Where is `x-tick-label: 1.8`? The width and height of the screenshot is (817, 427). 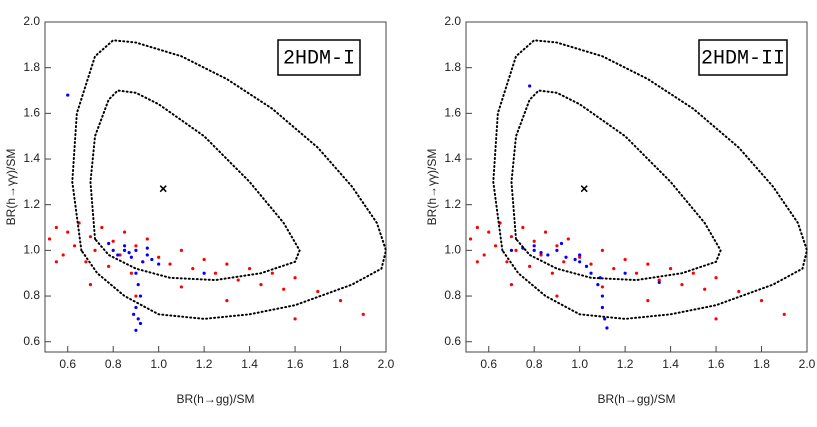
x-tick-label: 1.8 is located at coordinates (761, 364).